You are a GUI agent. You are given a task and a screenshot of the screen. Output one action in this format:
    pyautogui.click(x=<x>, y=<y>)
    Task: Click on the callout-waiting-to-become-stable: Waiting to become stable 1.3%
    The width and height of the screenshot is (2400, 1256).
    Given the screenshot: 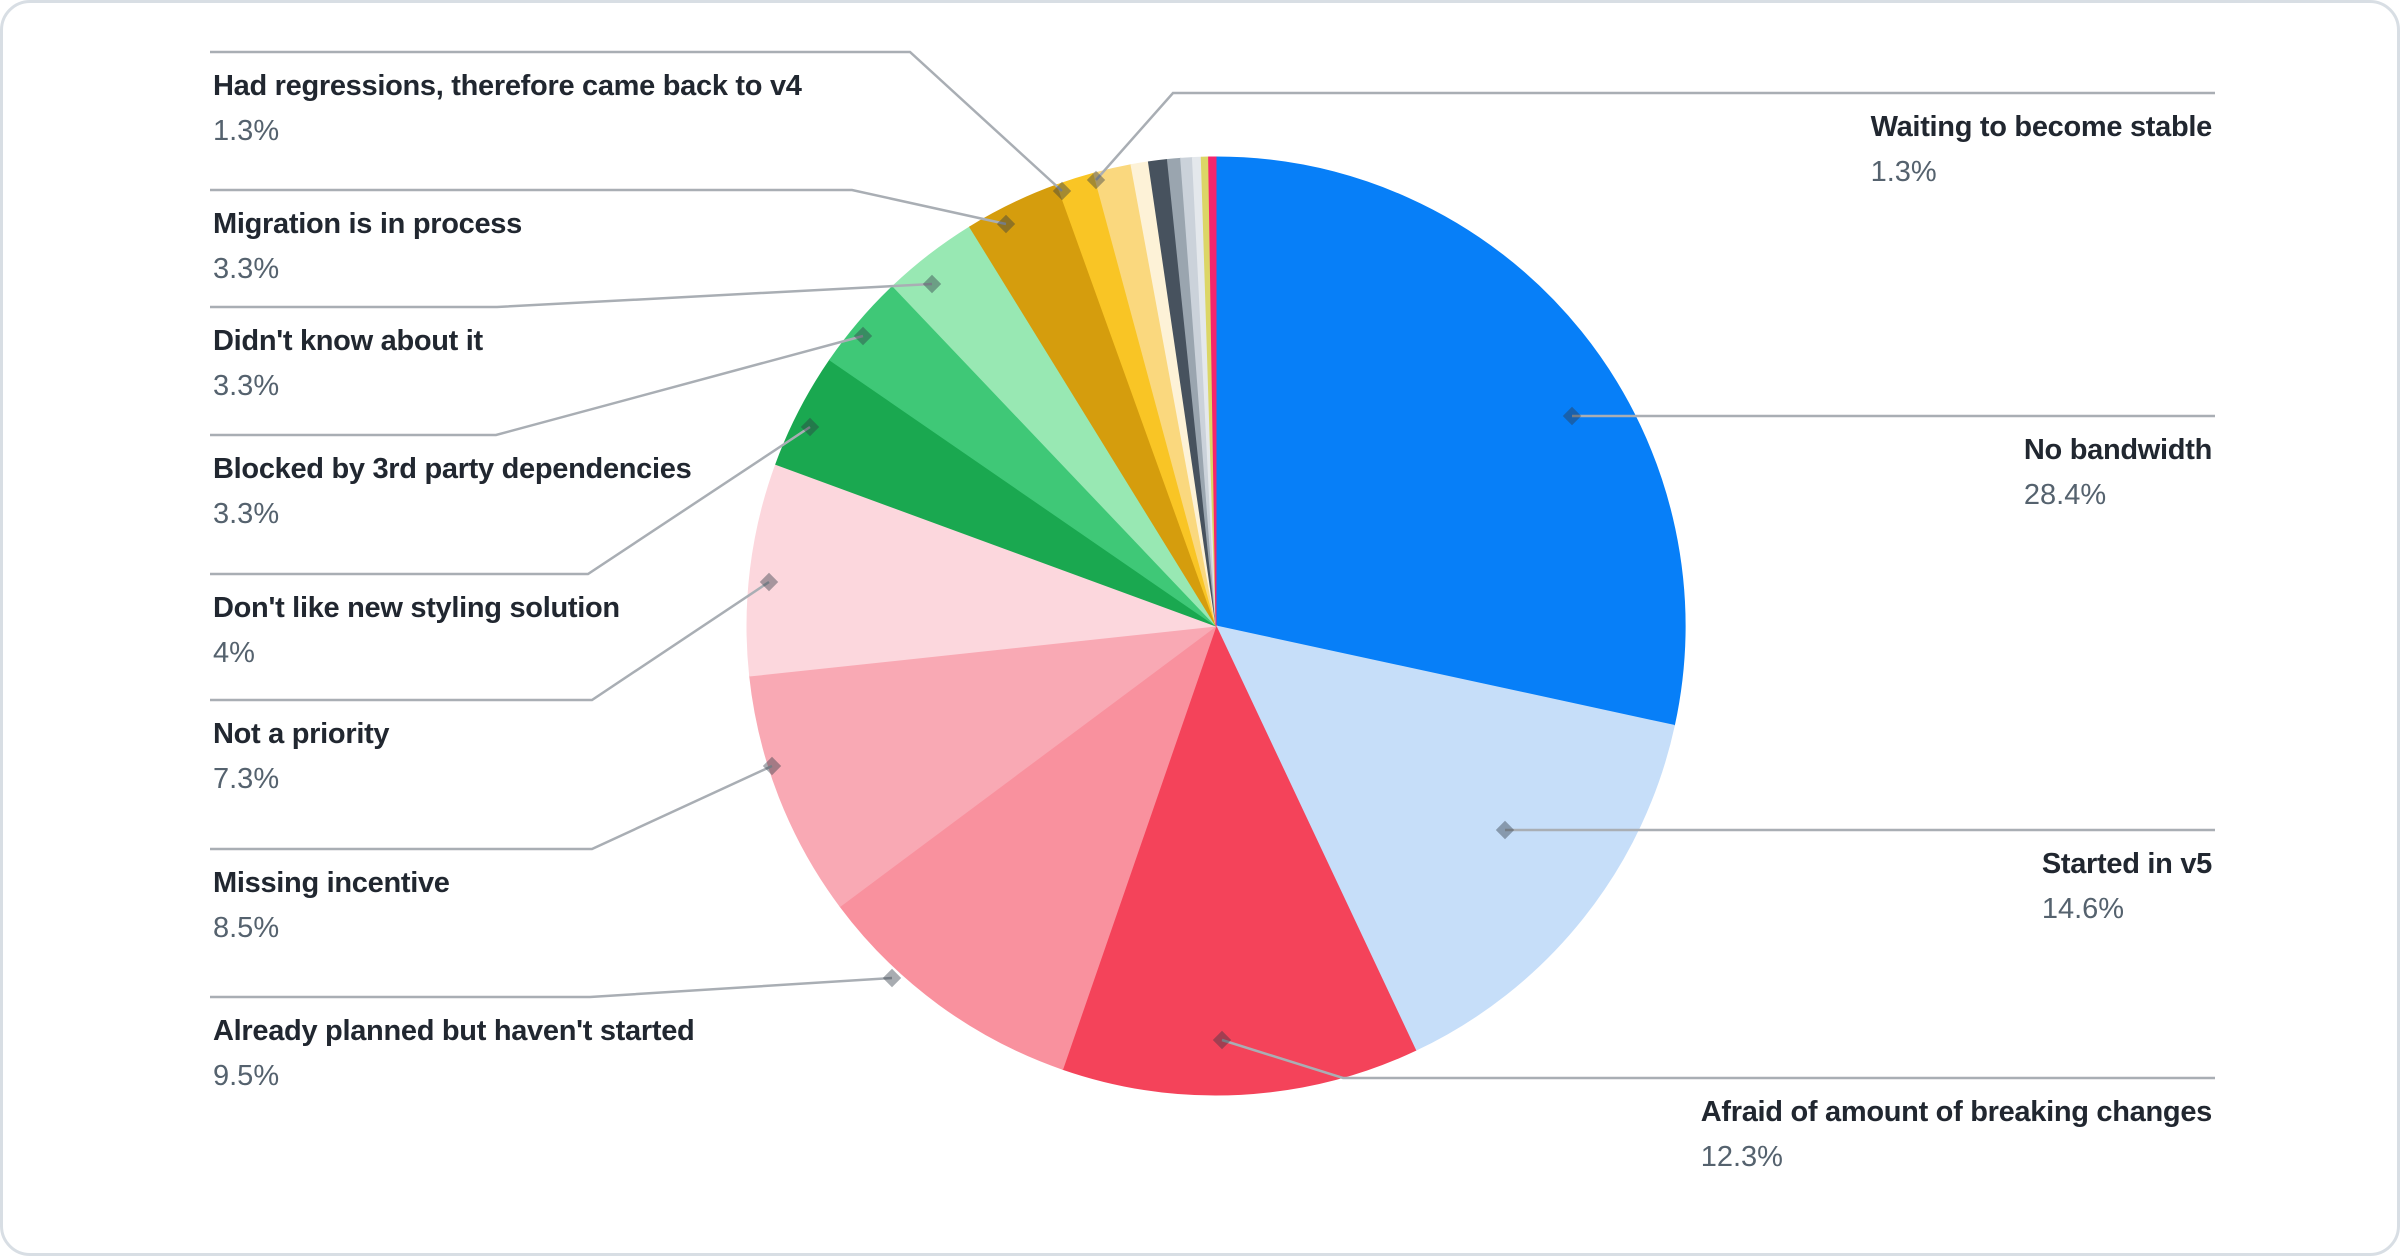 What is the action you would take?
    pyautogui.click(x=2041, y=149)
    